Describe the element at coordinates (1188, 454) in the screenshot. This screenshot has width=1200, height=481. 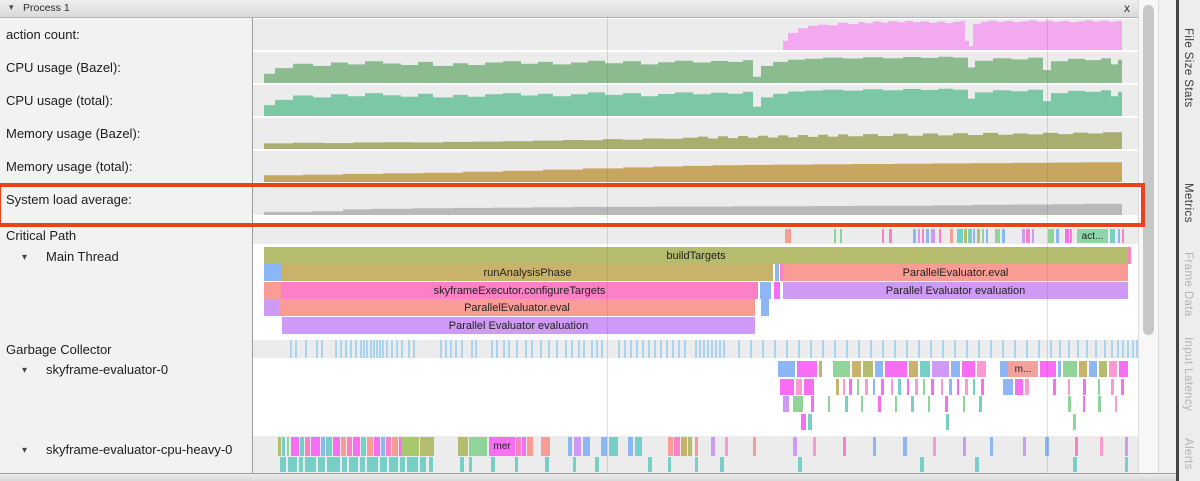
I see `tab-alerts: Alerts` at that location.